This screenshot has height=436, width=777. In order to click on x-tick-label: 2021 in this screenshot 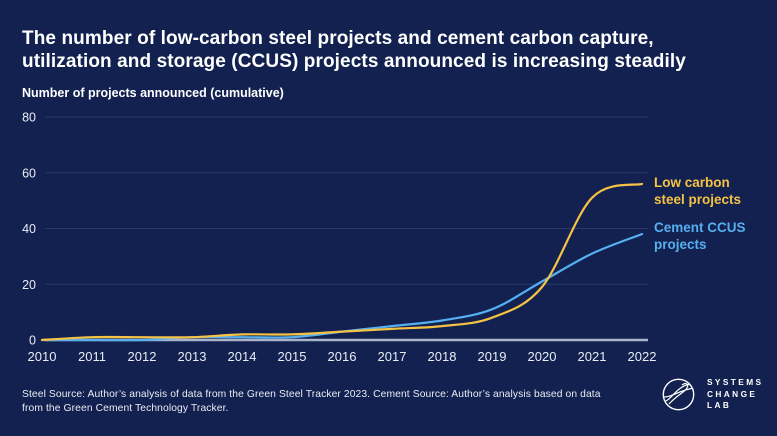, I will do `click(592, 356)`.